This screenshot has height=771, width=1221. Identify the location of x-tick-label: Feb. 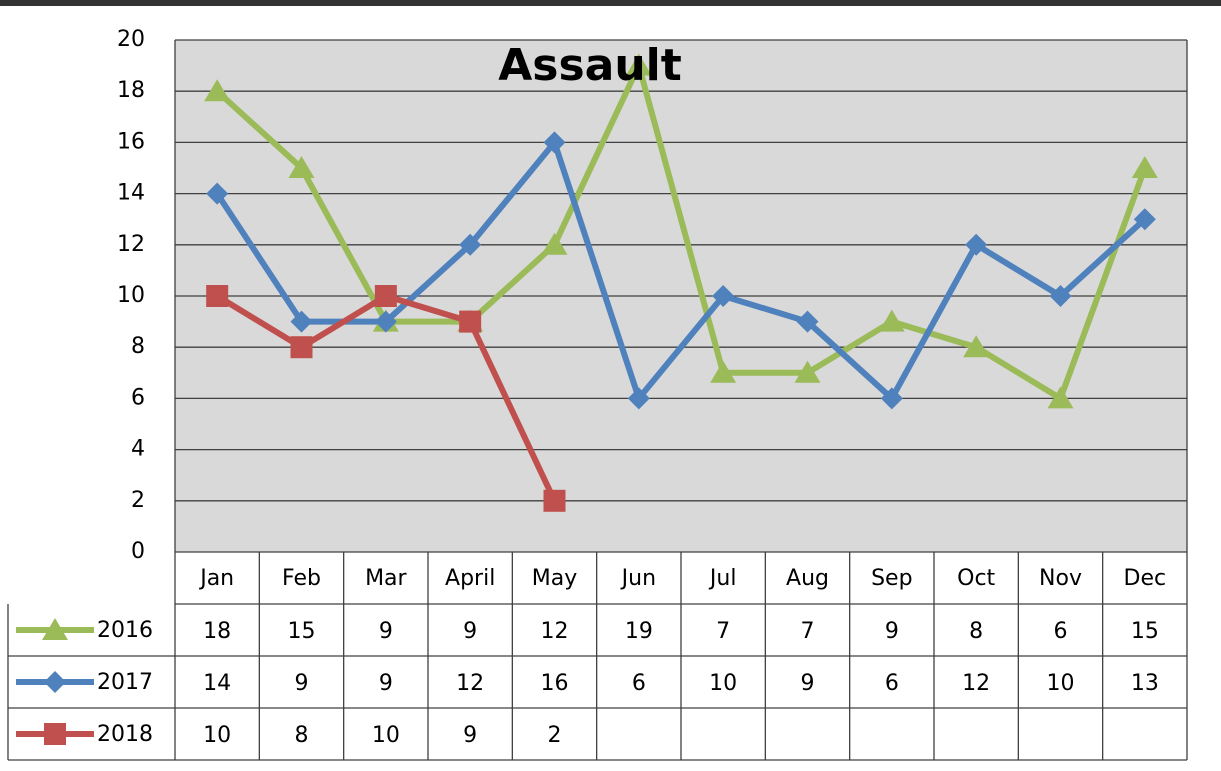
(301, 578).